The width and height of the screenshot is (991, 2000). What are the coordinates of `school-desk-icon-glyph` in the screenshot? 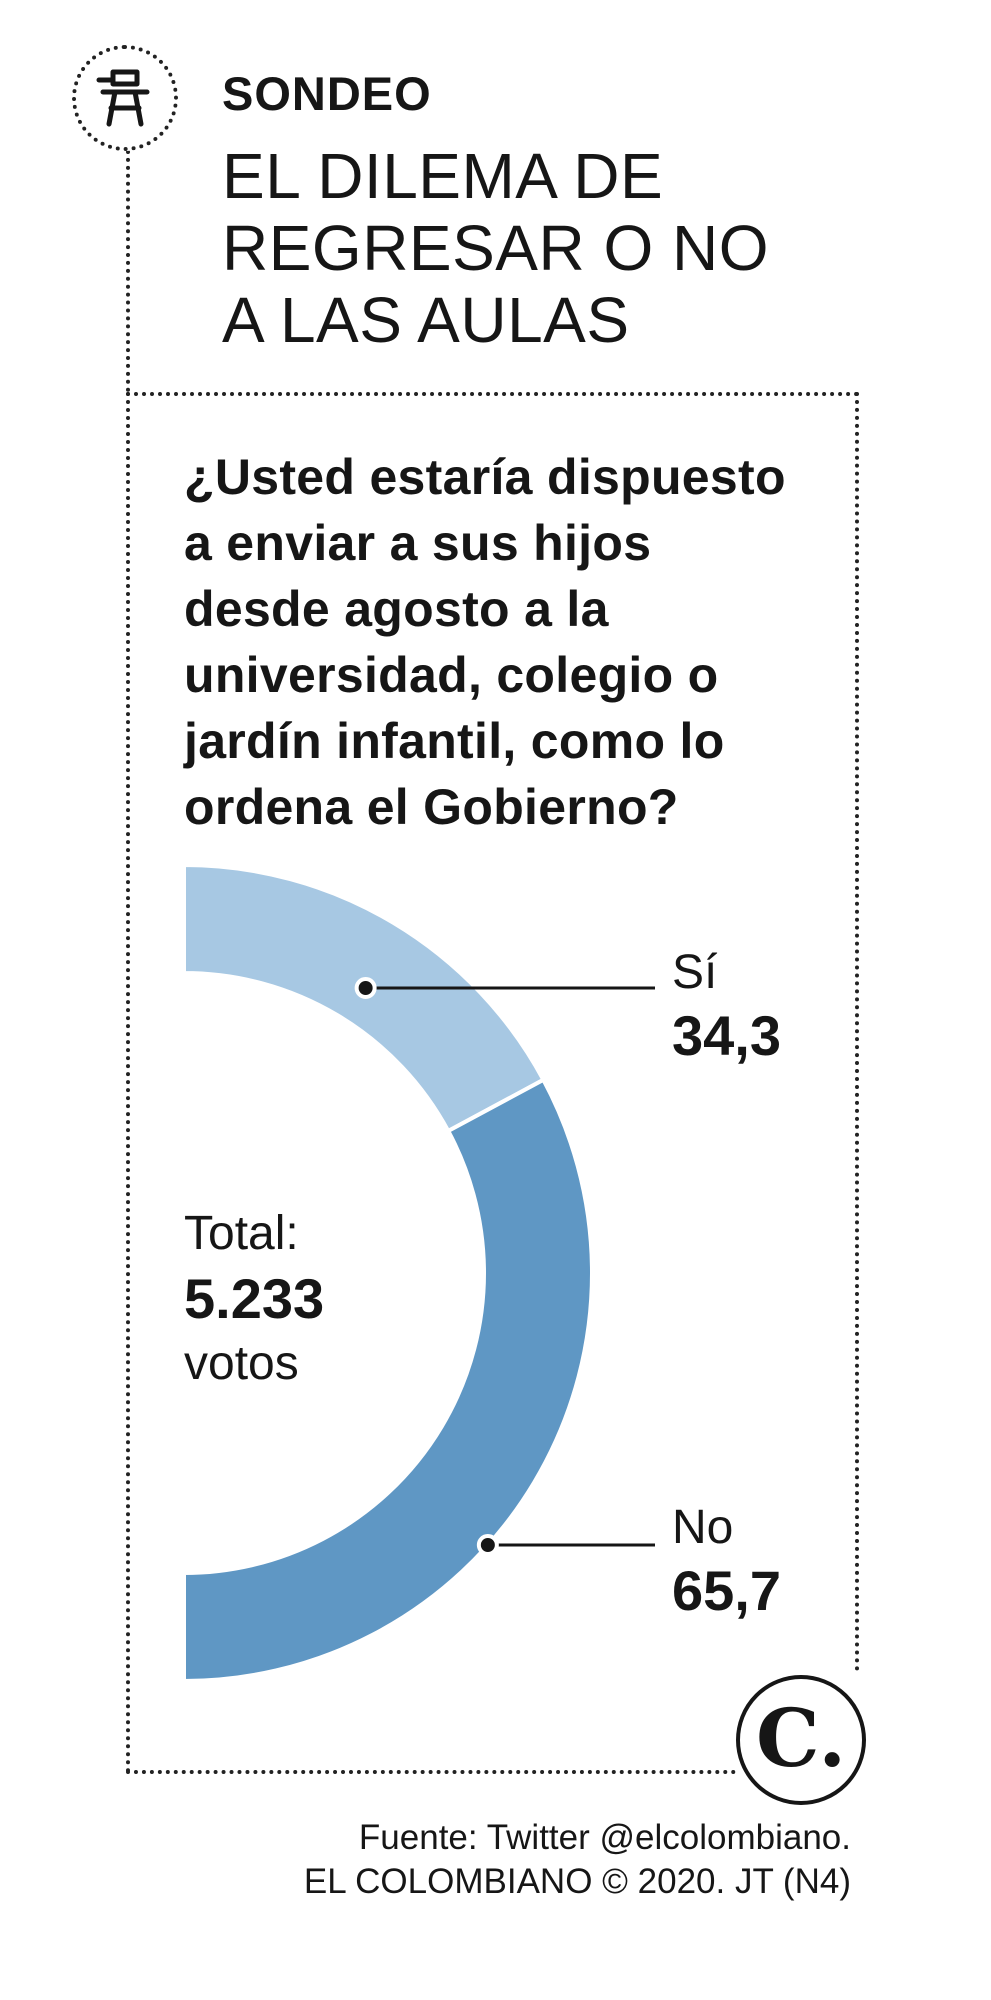 It's located at (123, 98).